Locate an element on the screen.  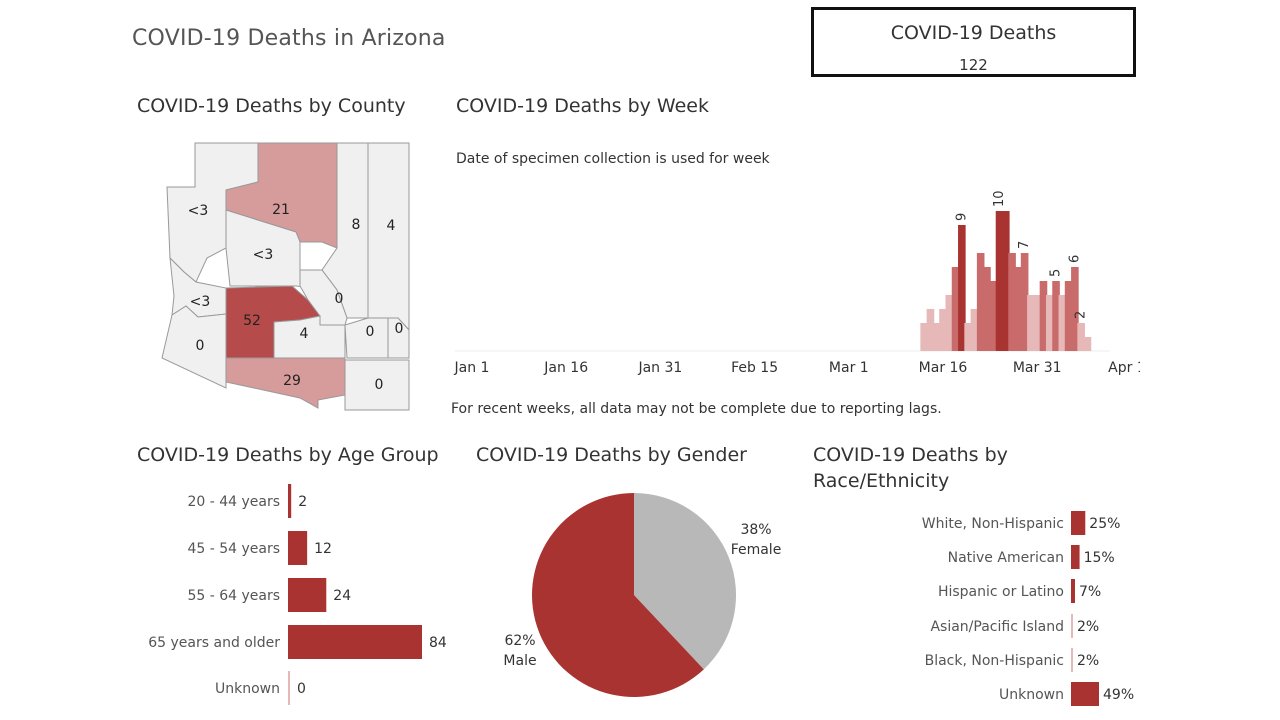
week-x-tick: Feb 15 is located at coordinates (754, 368).